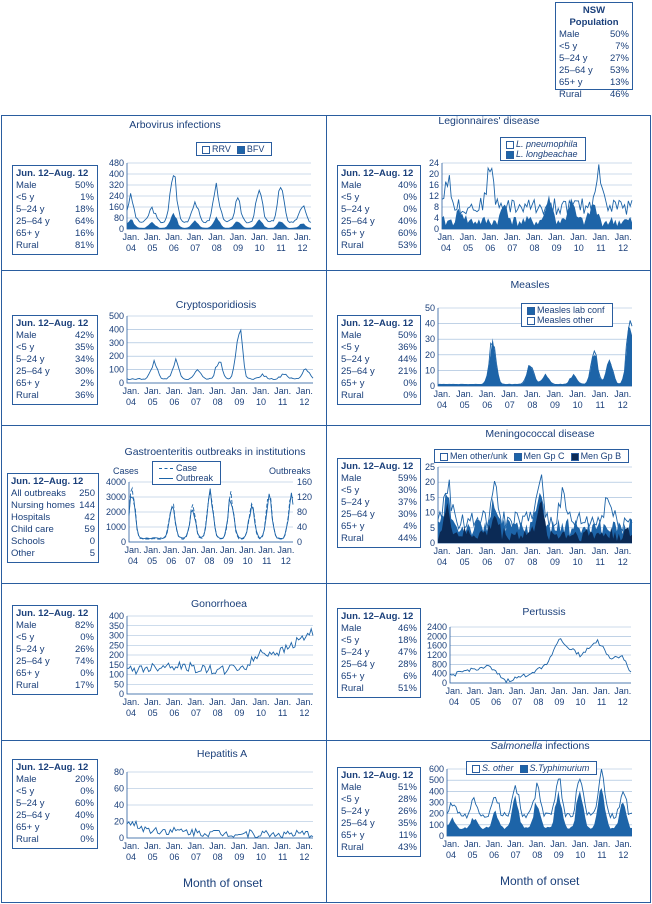 The image size is (652, 904). Describe the element at coordinates (55, 686) in the screenshot. I see `stats-row: Rural 17%` at that location.